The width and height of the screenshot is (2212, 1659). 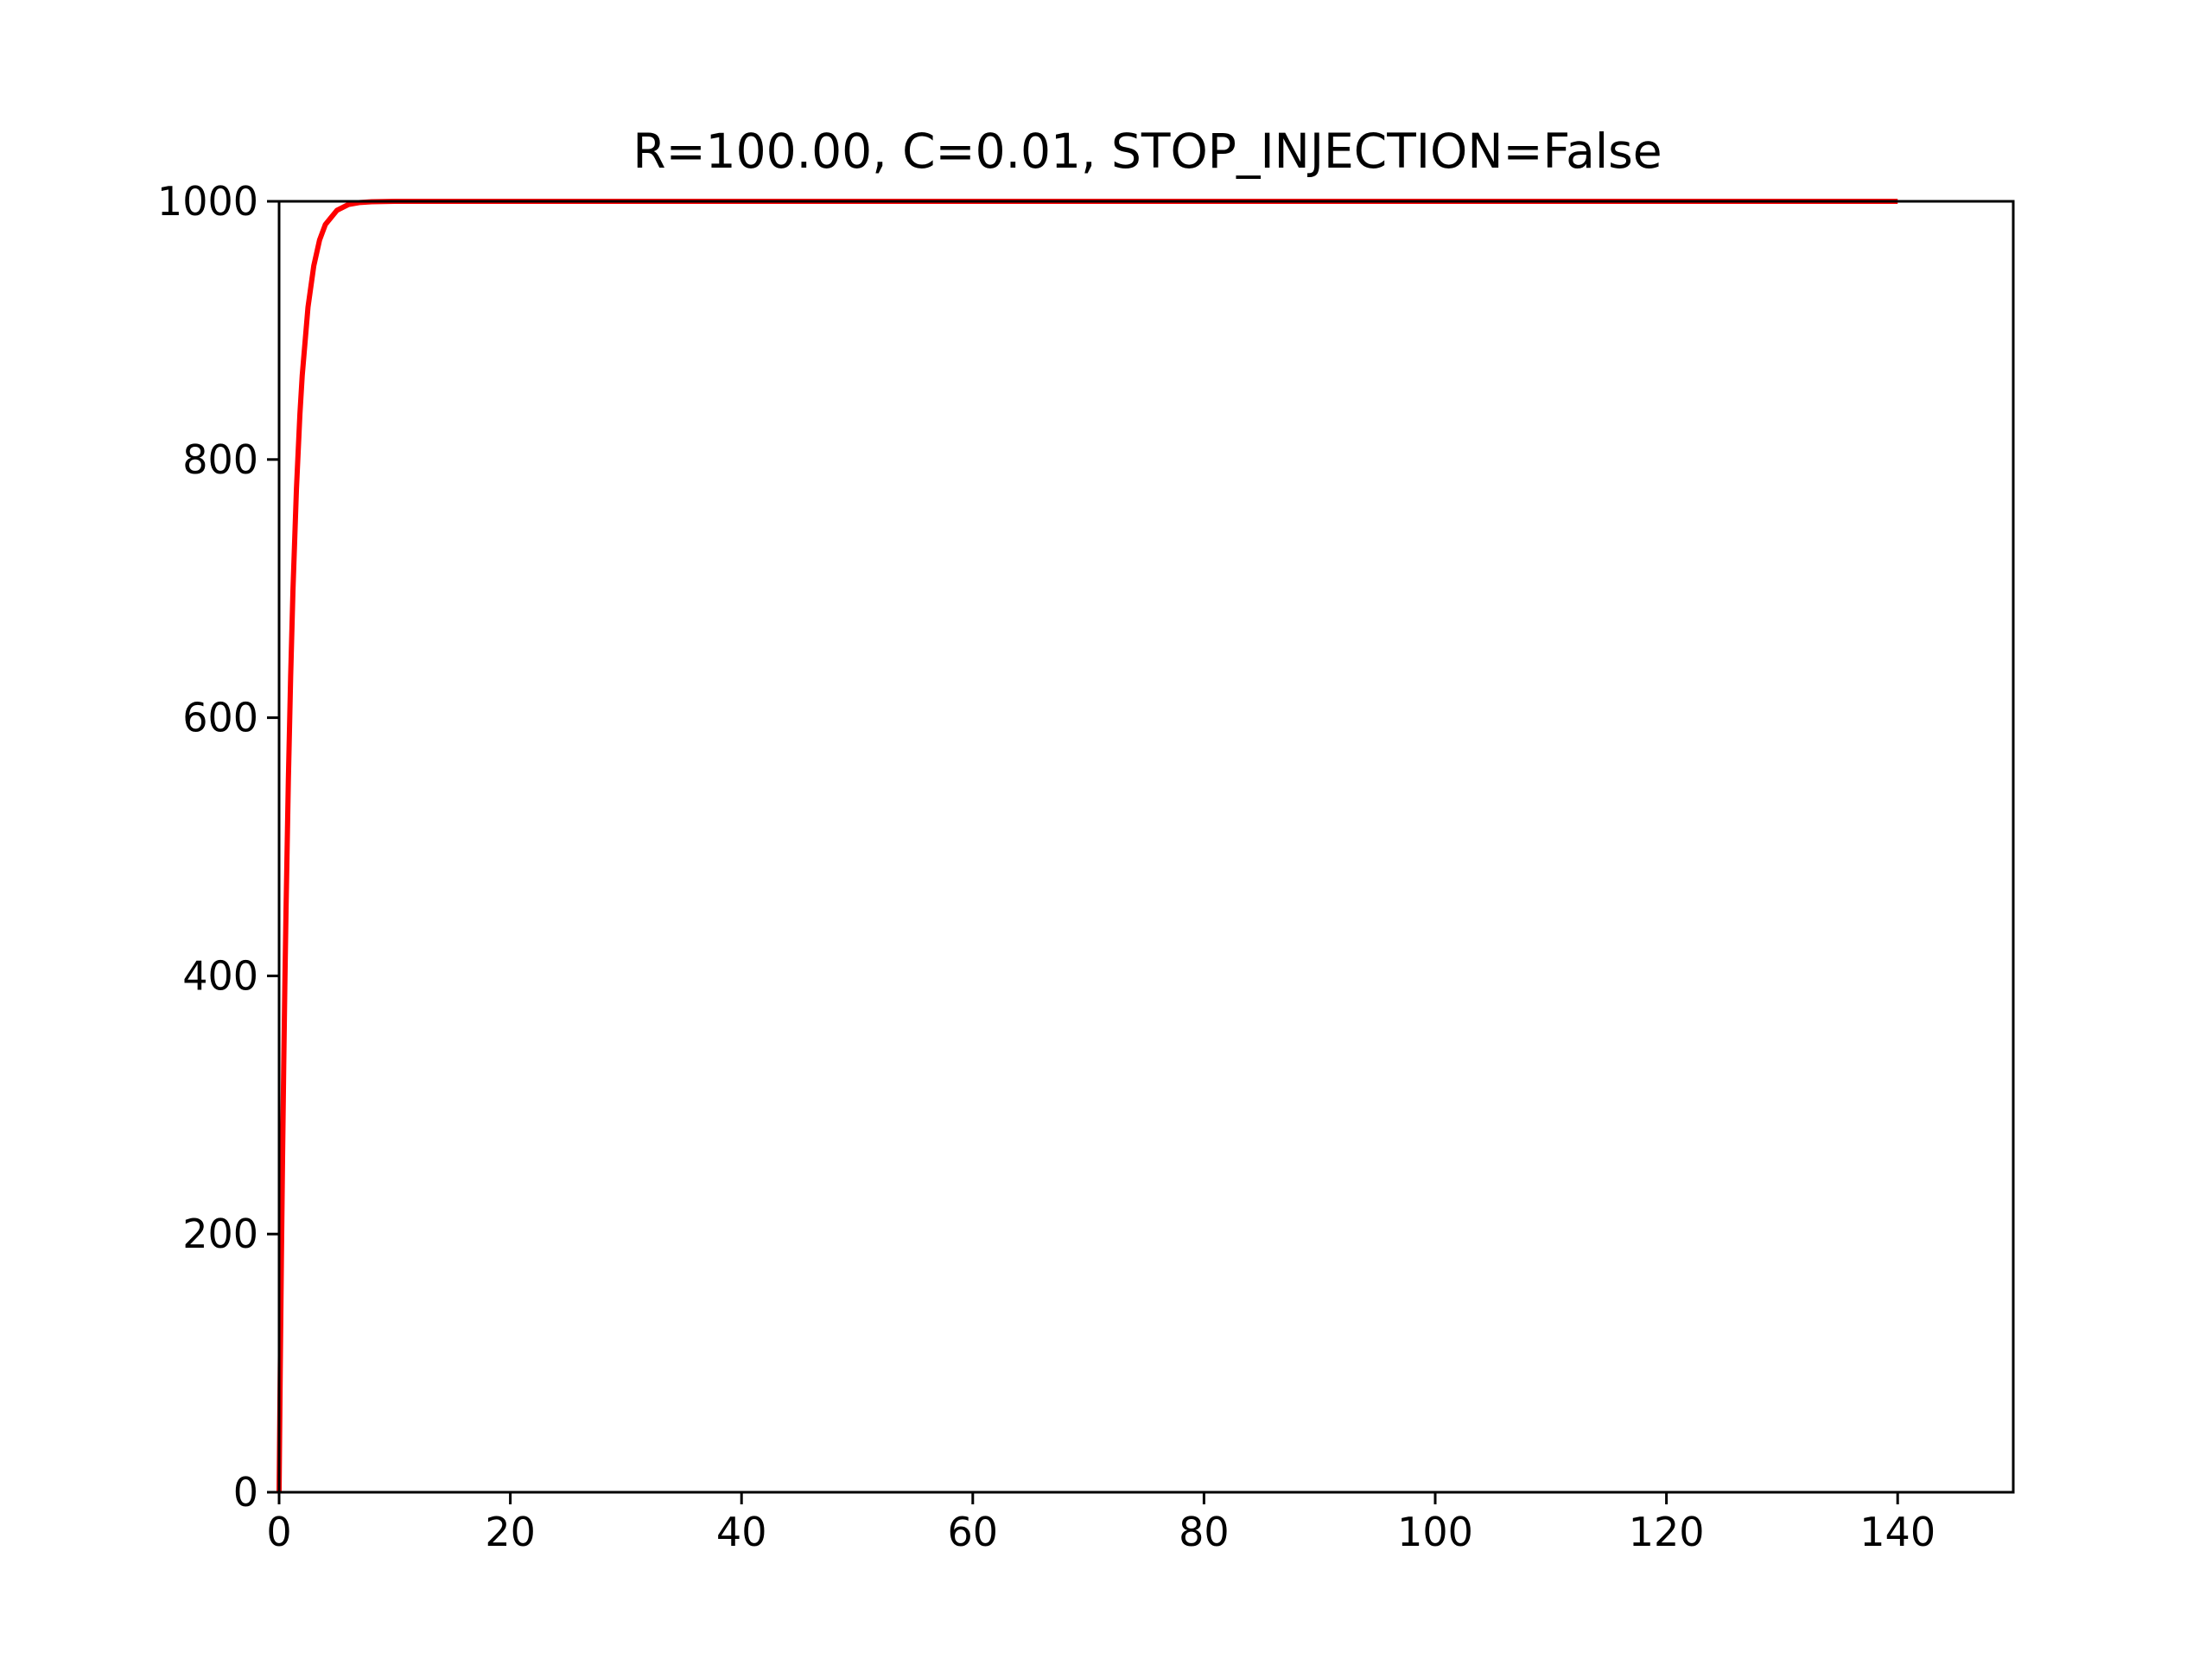 I want to click on chart-title: R=100.00, C=0.01, STOP_INJECTION=False, so click(x=1147, y=151).